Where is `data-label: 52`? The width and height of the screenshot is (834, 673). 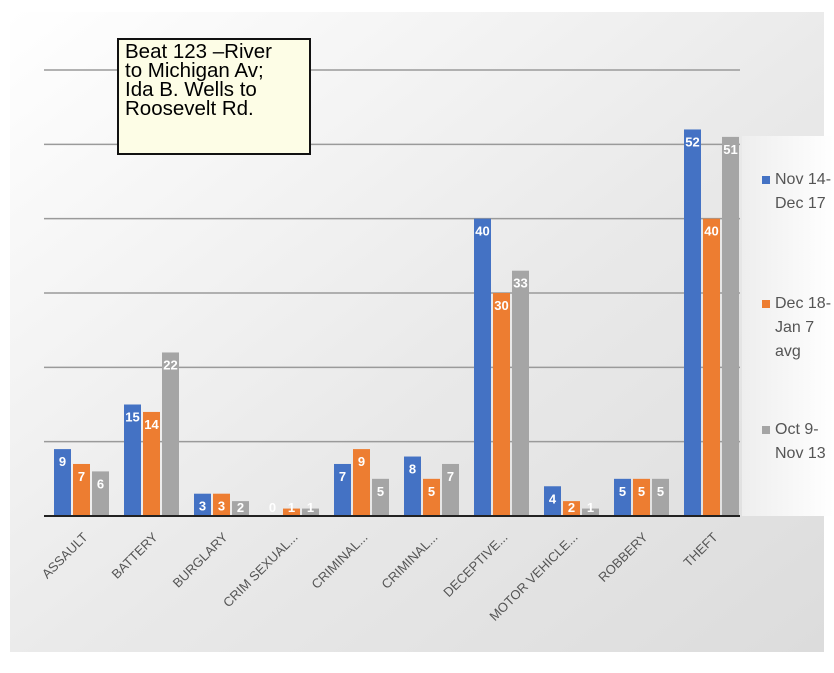
data-label: 52 is located at coordinates (692, 141).